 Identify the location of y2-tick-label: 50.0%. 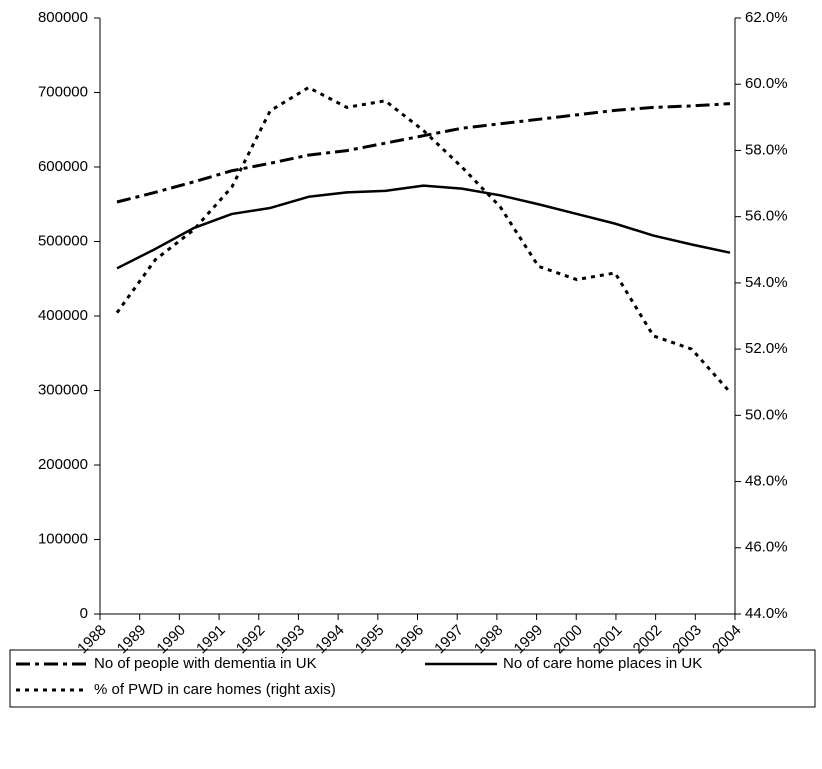
(766, 414).